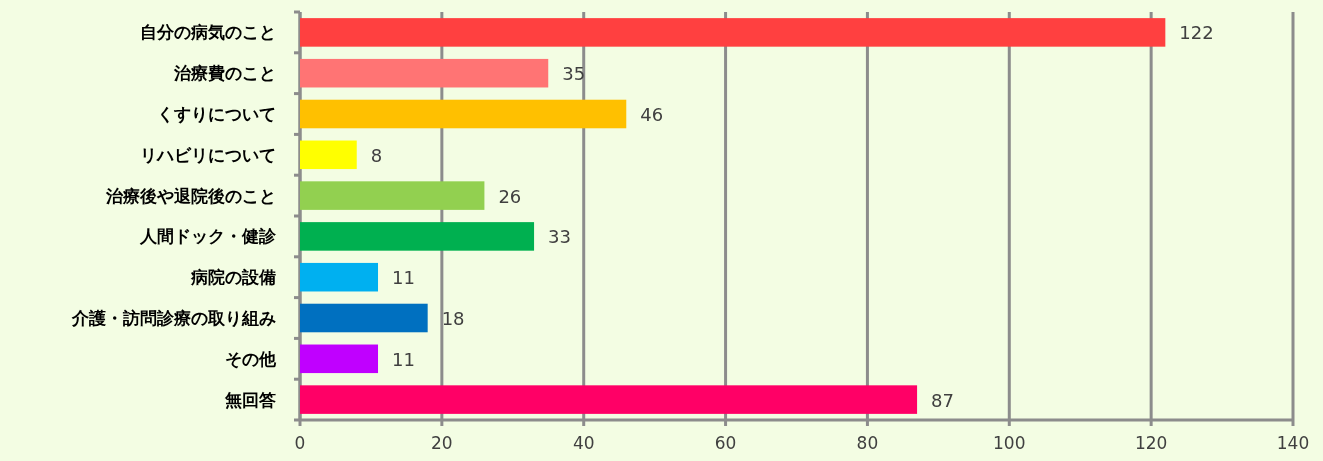  I want to click on data-label: 87, so click(942, 400).